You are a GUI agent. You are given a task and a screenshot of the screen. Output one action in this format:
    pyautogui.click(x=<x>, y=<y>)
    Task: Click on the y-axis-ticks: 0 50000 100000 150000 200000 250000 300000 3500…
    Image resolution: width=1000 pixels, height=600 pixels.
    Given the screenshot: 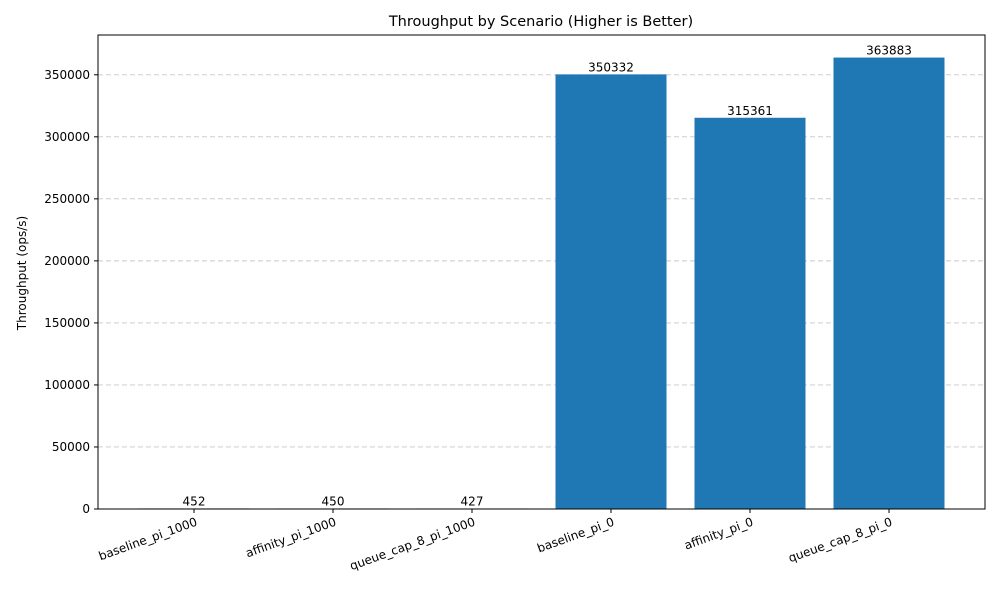 What is the action you would take?
    pyautogui.click(x=71, y=292)
    